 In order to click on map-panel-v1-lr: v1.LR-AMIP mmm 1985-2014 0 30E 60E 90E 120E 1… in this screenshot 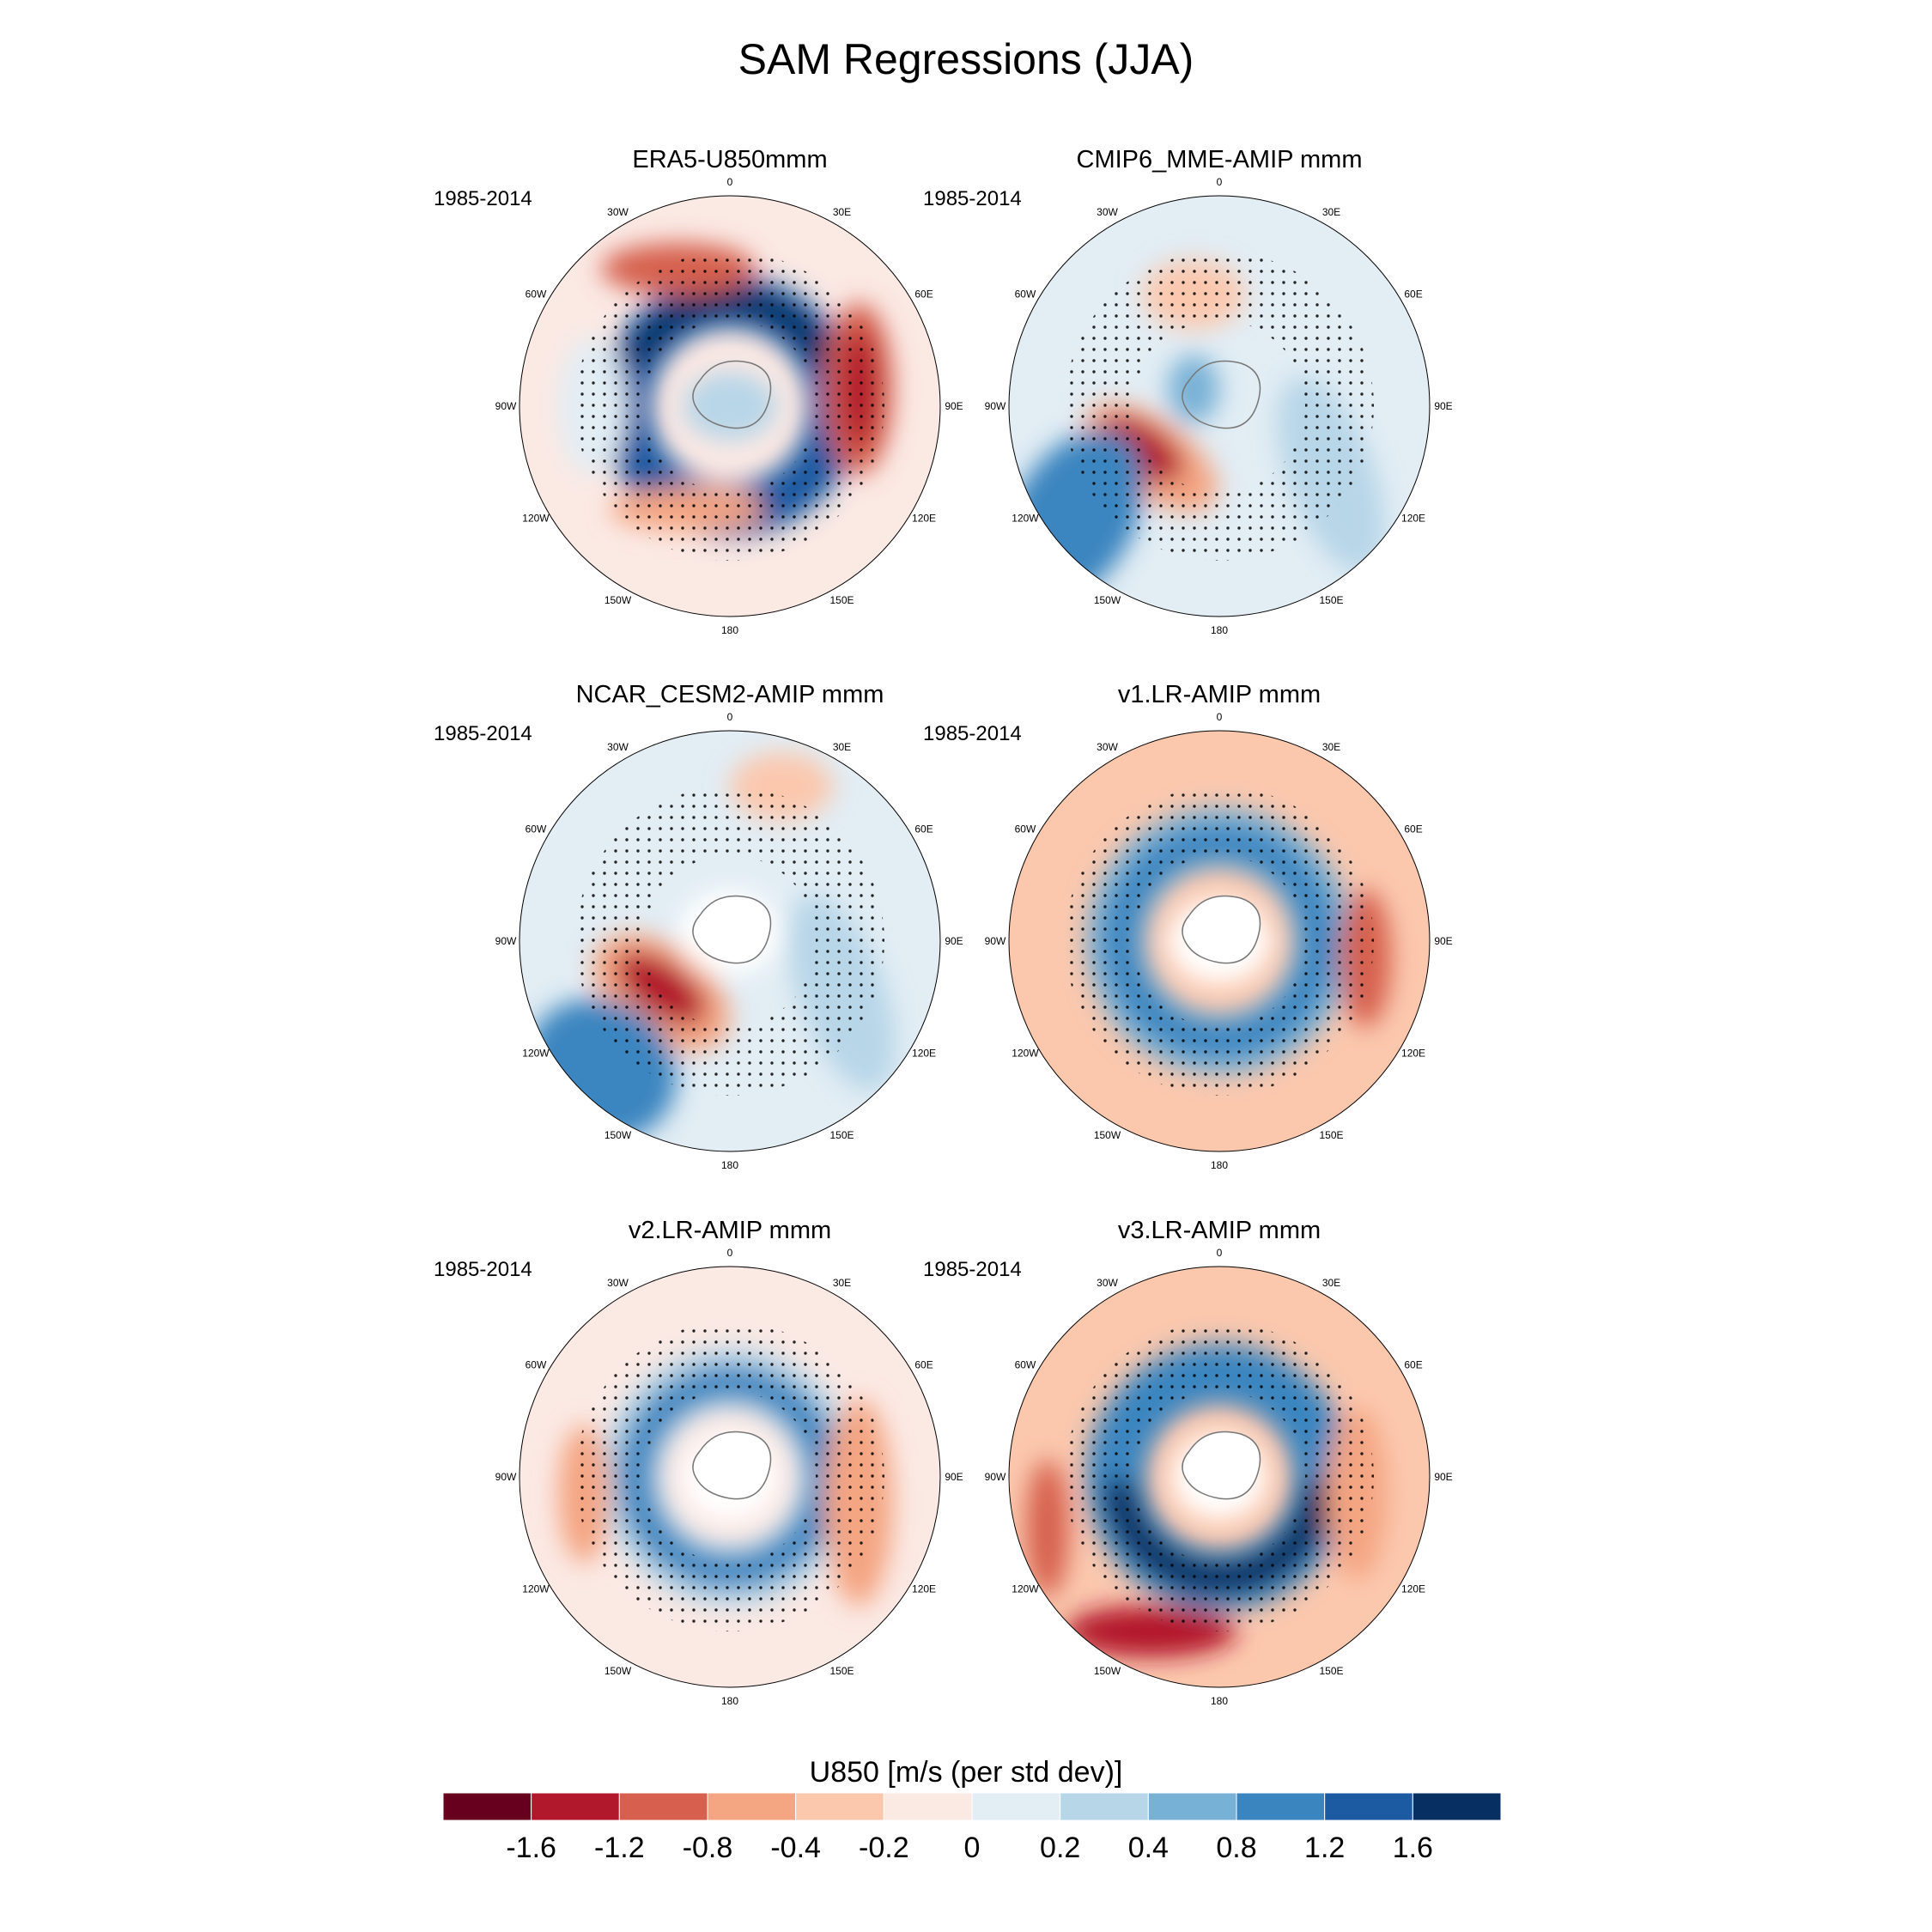, I will do `click(1219, 947)`.